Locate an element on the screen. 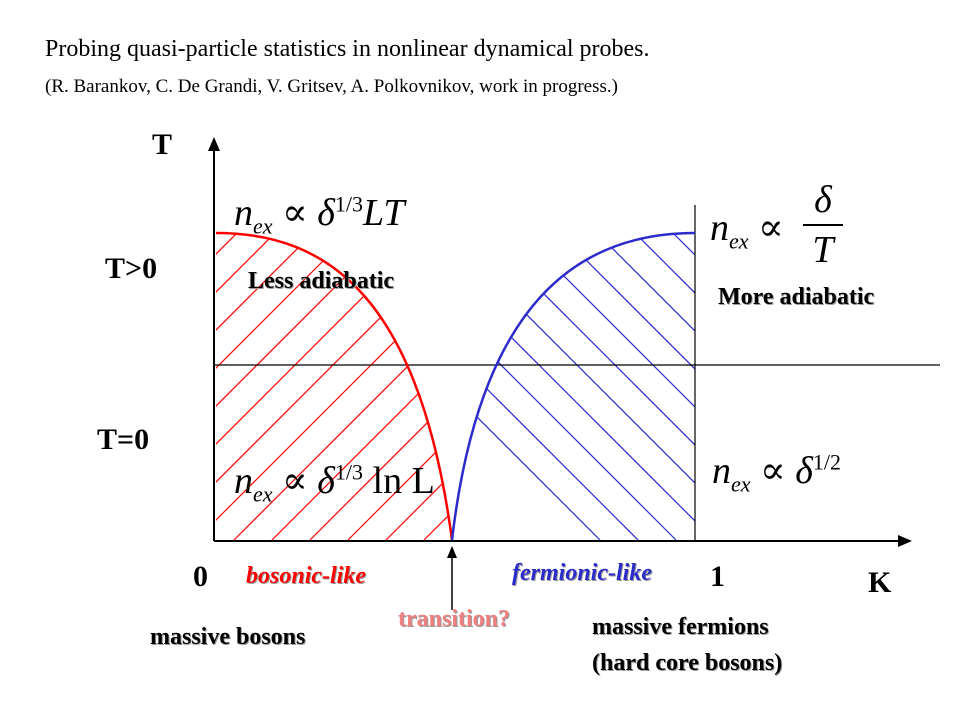 This screenshot has width=960, height=720. fraction-numerator: δ is located at coordinates (823, 200).